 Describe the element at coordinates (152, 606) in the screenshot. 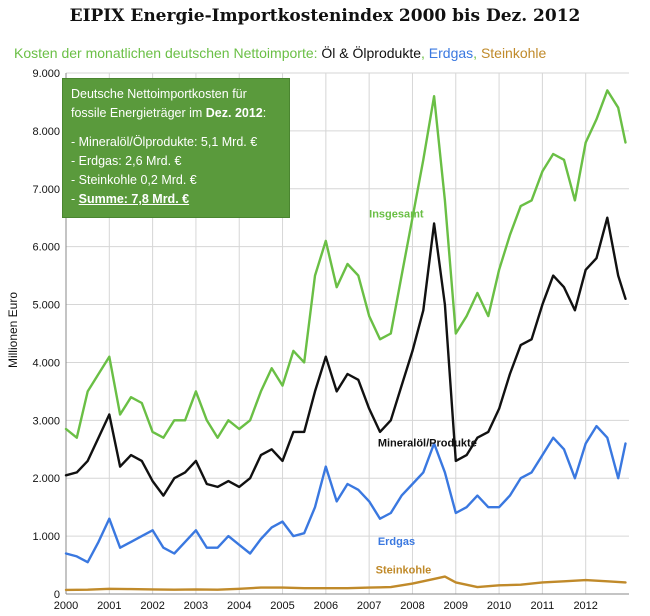

I see `x-tick-label: 2002` at that location.